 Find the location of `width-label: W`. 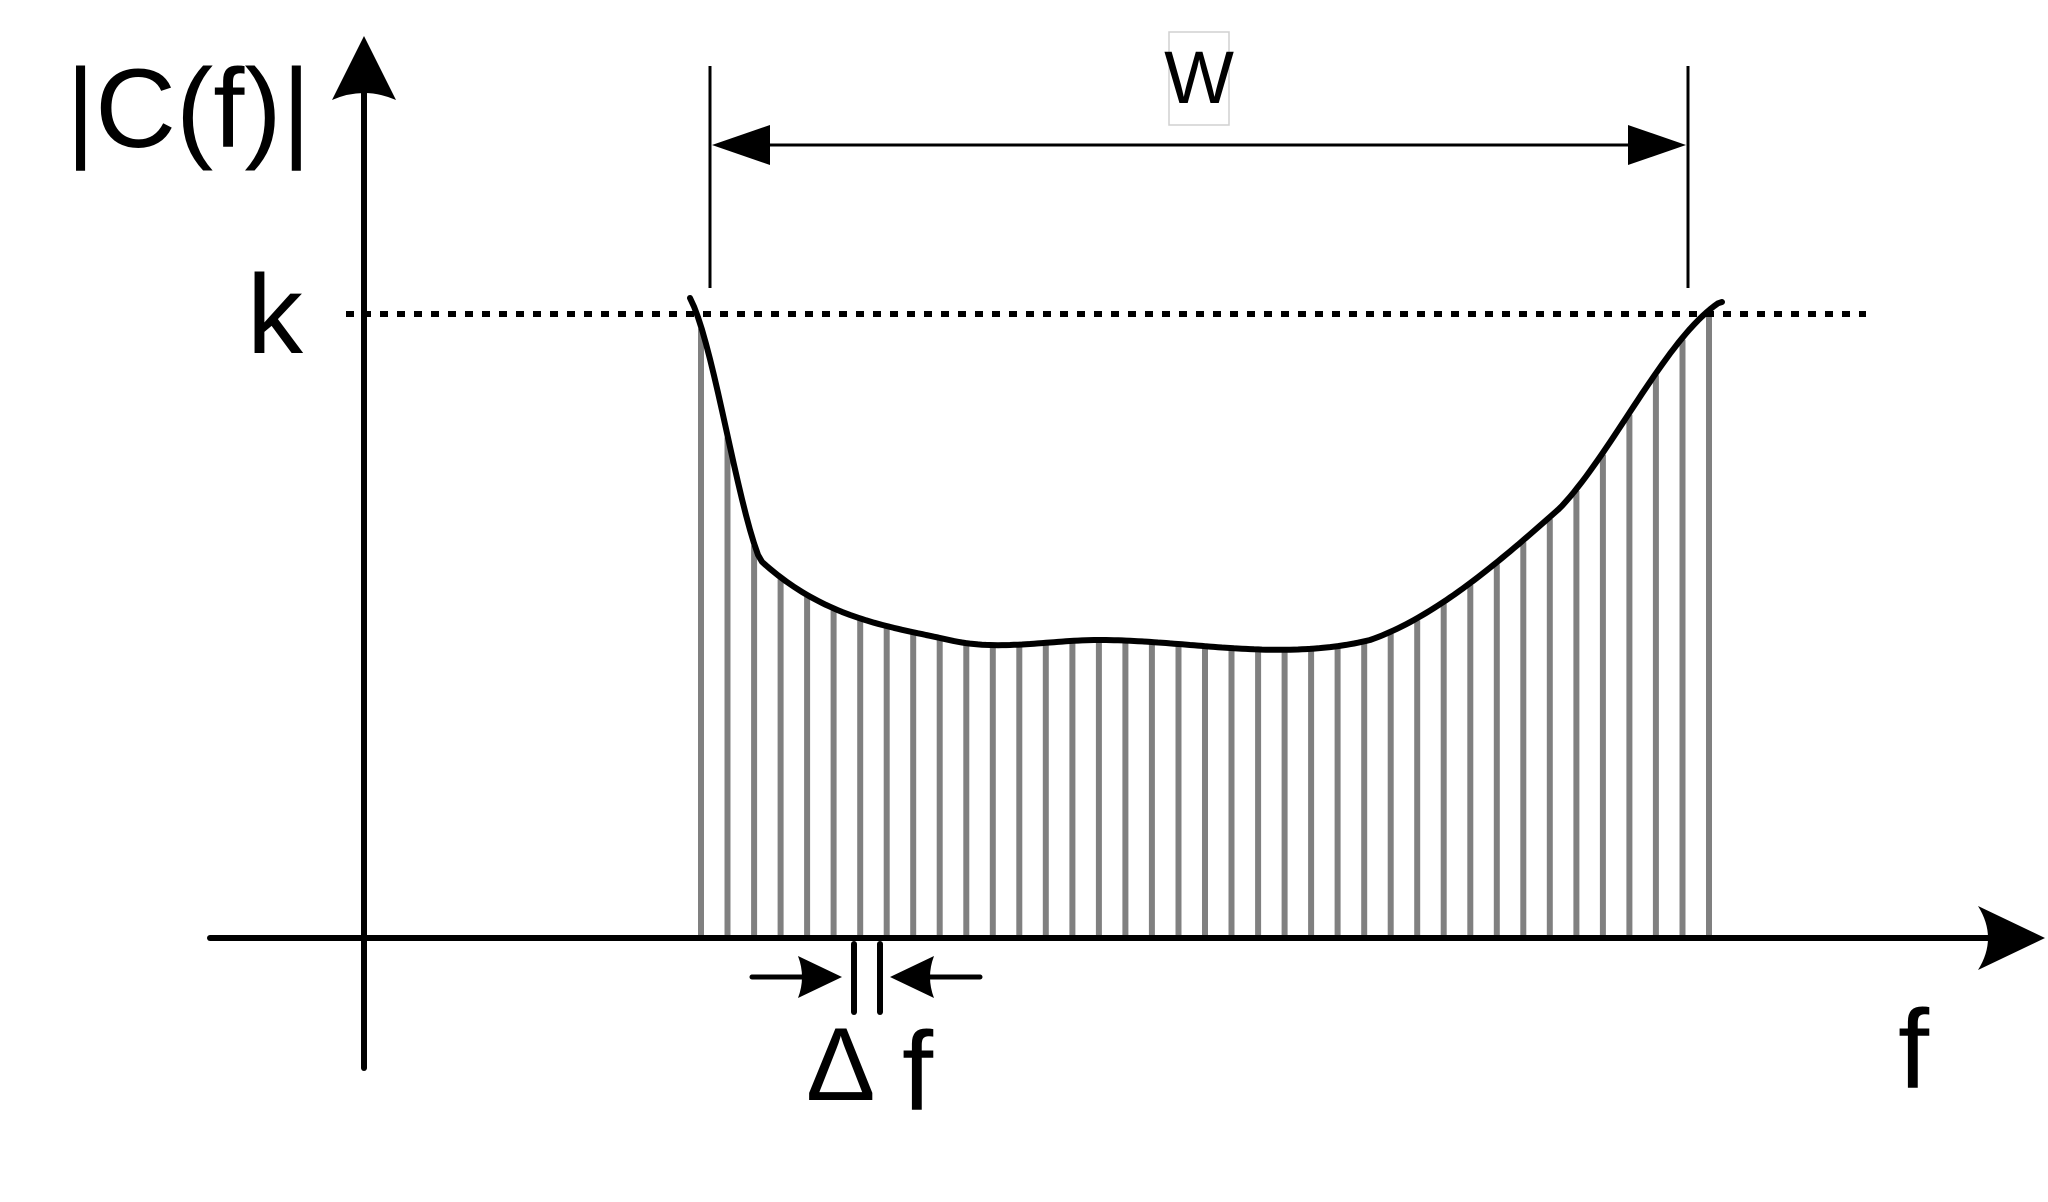

width-label: W is located at coordinates (1199, 77).